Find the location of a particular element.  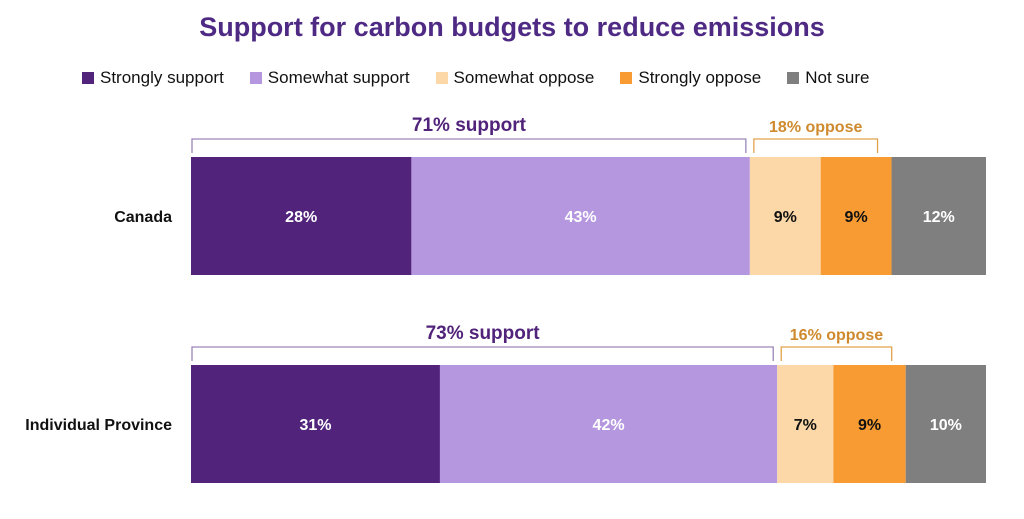

bar-value-label: 7% is located at coordinates (805, 425).